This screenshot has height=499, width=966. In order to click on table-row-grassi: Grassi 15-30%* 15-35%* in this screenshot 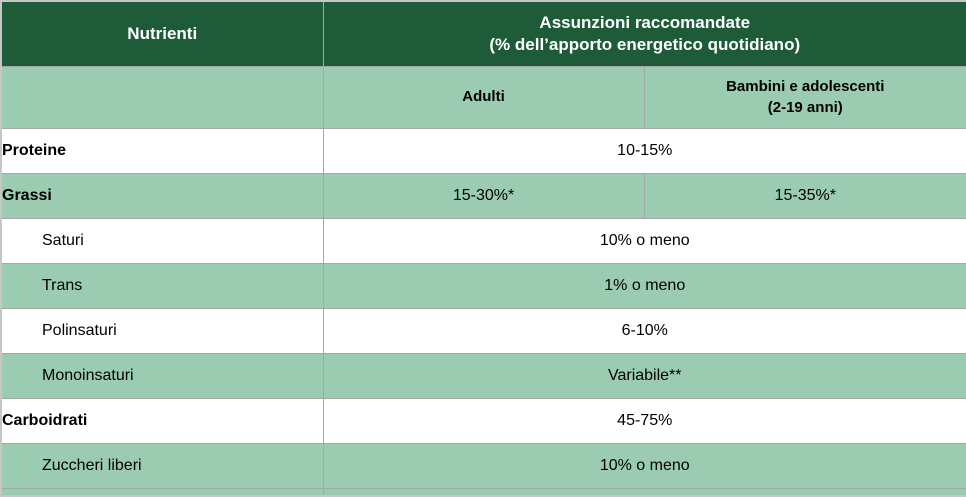, I will do `click(483, 196)`.